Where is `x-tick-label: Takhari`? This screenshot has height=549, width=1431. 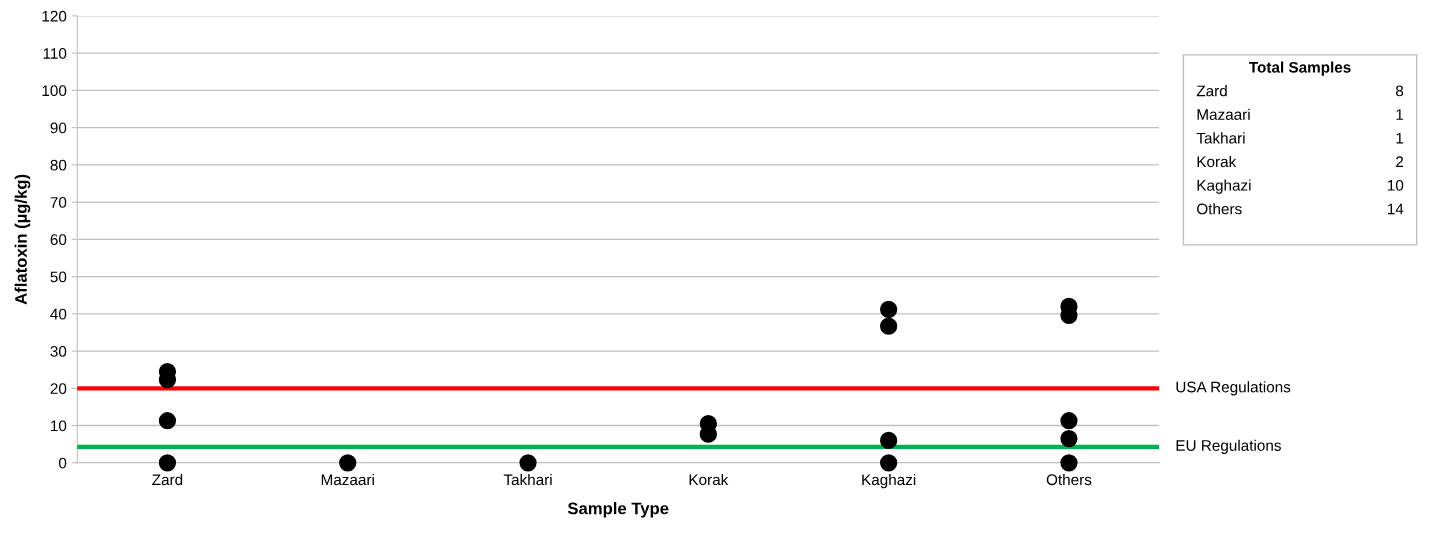
x-tick-label: Takhari is located at coordinates (527, 479).